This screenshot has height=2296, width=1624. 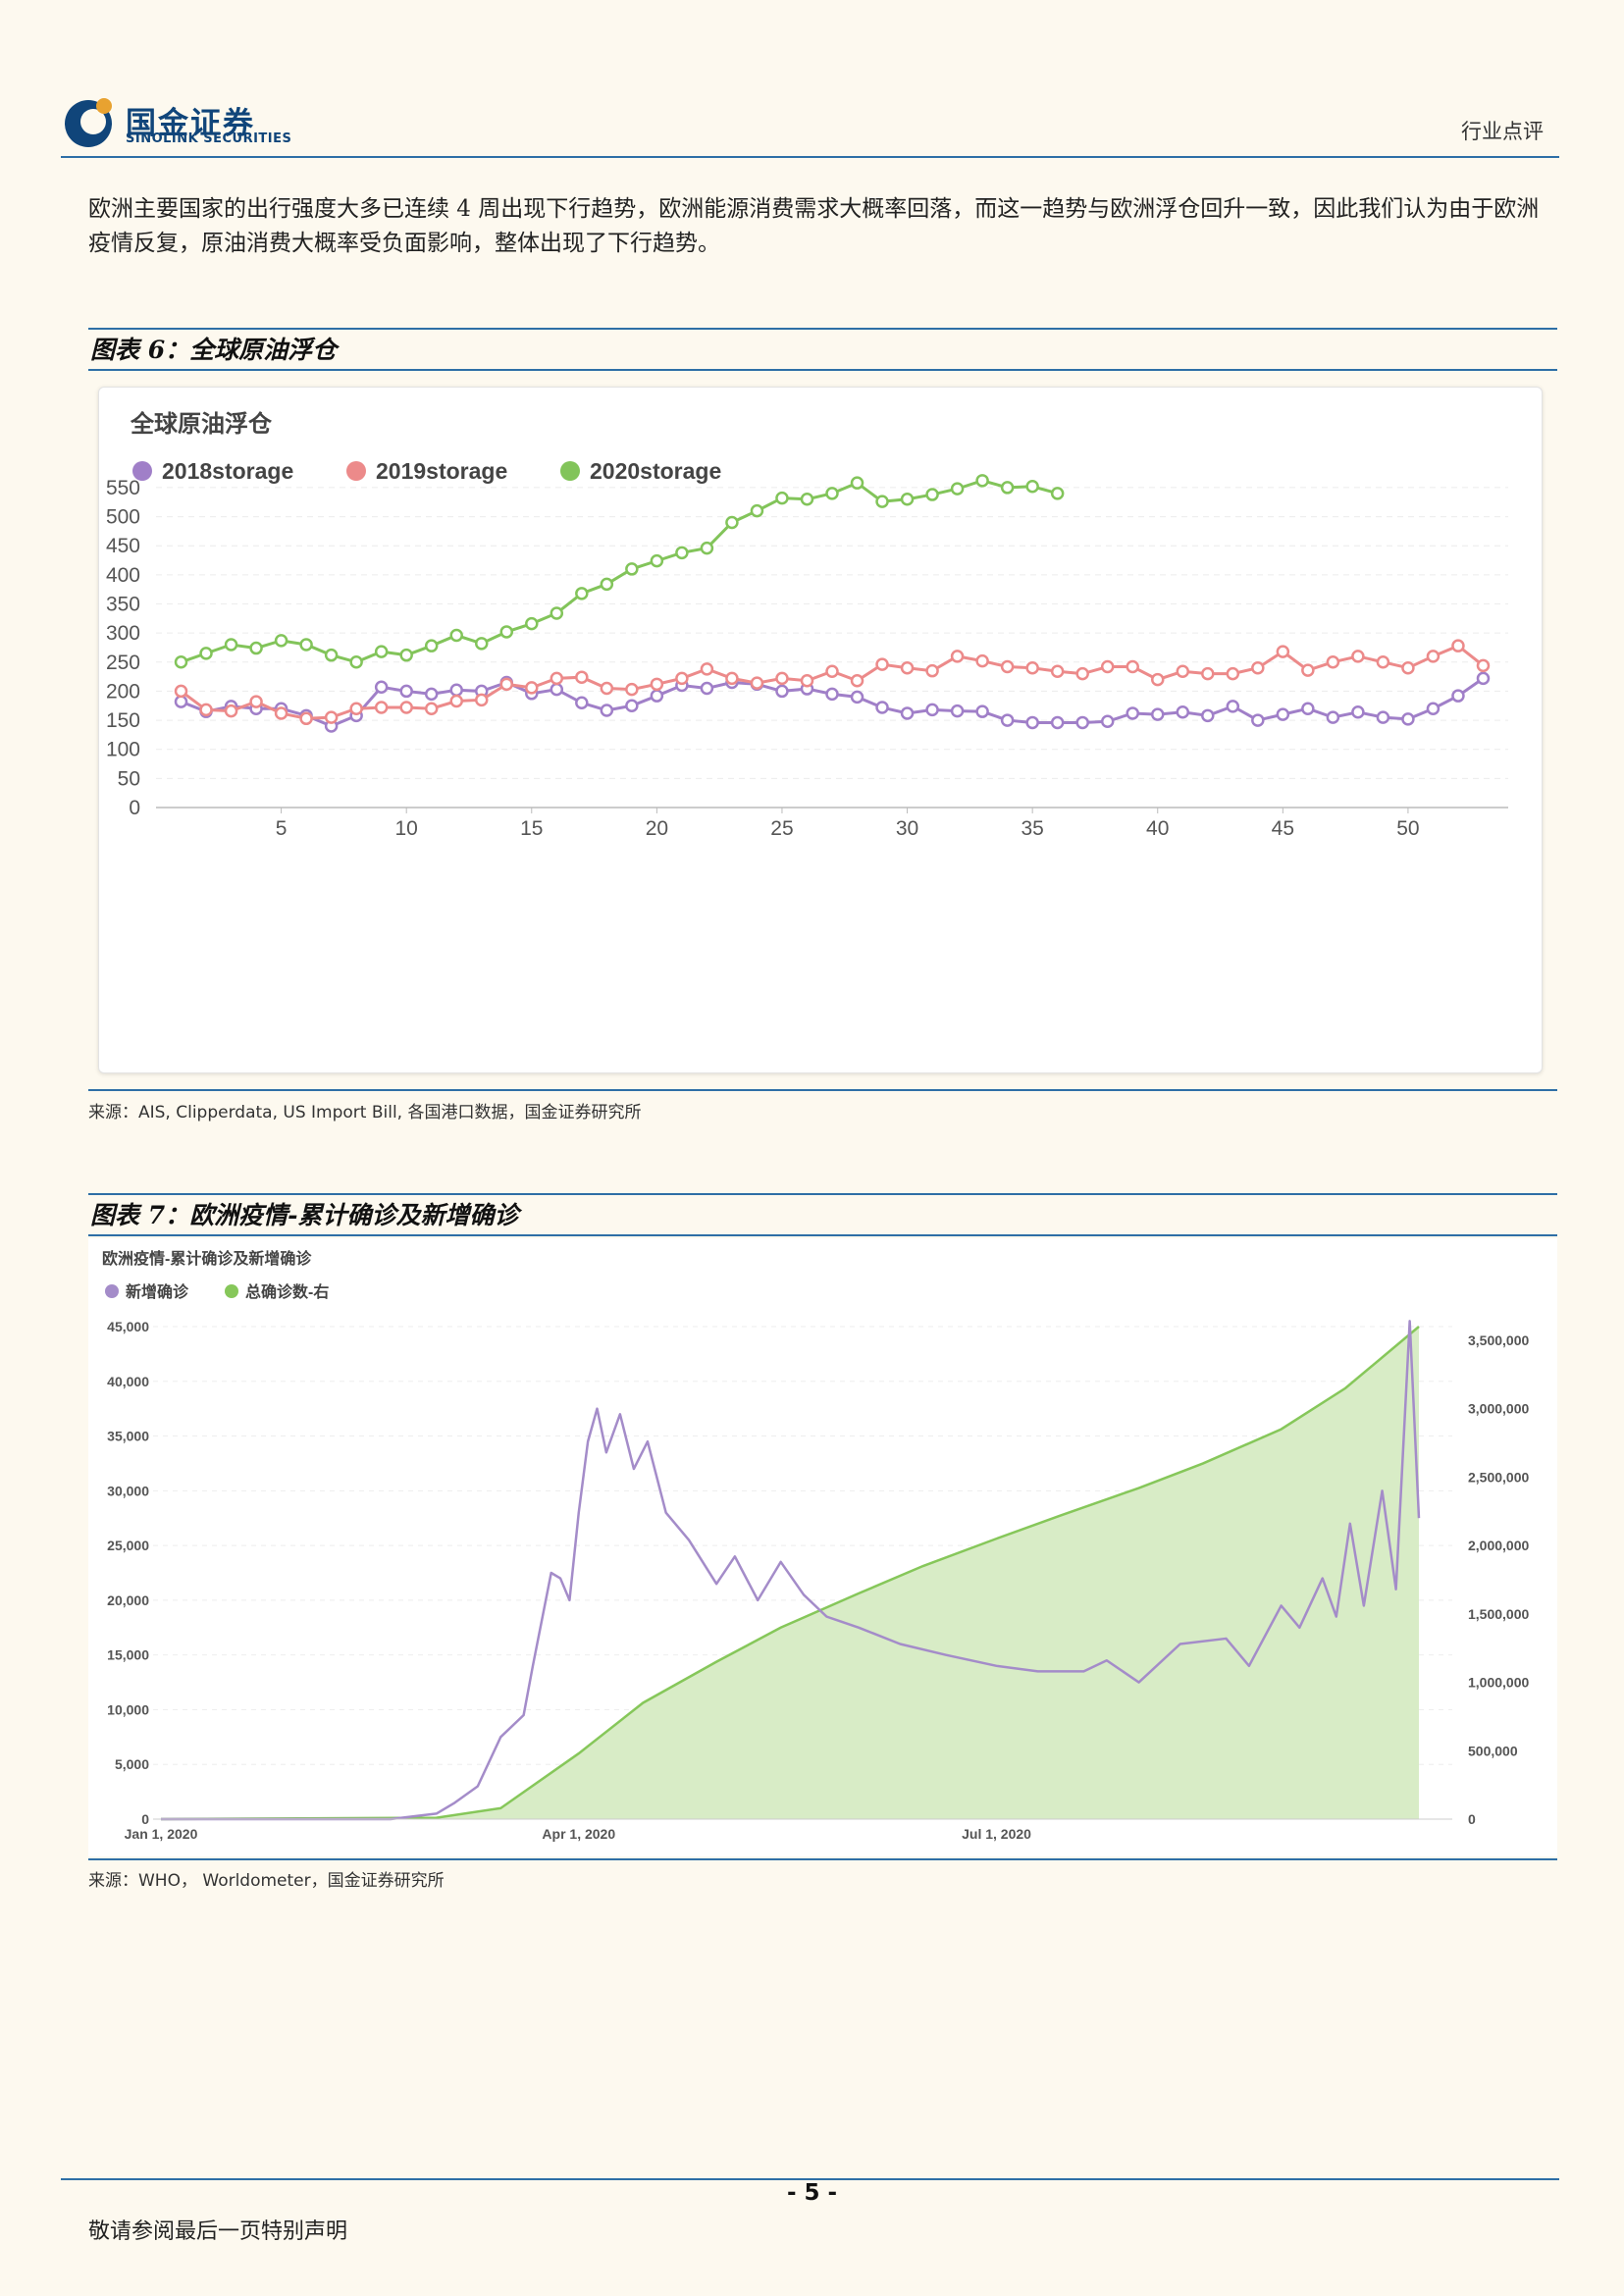 I want to click on chart6-y-tick: 350, so click(x=123, y=605).